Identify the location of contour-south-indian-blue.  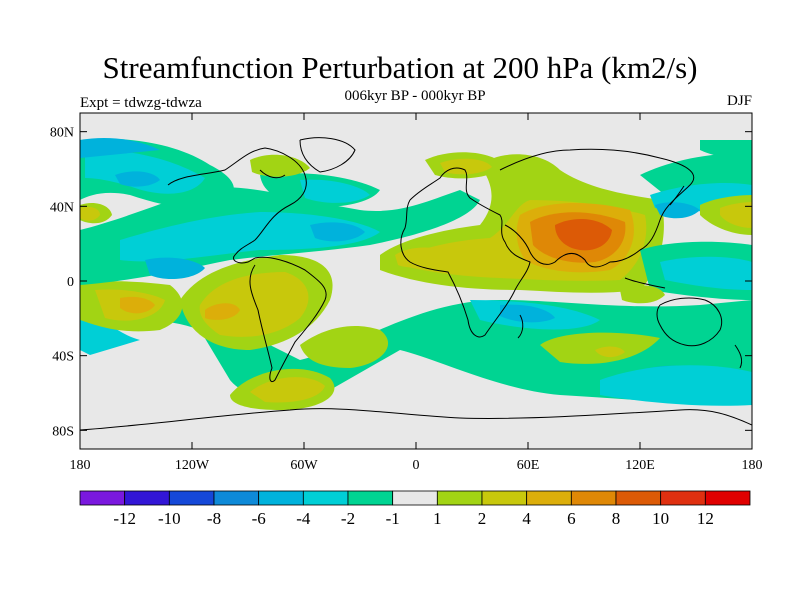
(527, 313).